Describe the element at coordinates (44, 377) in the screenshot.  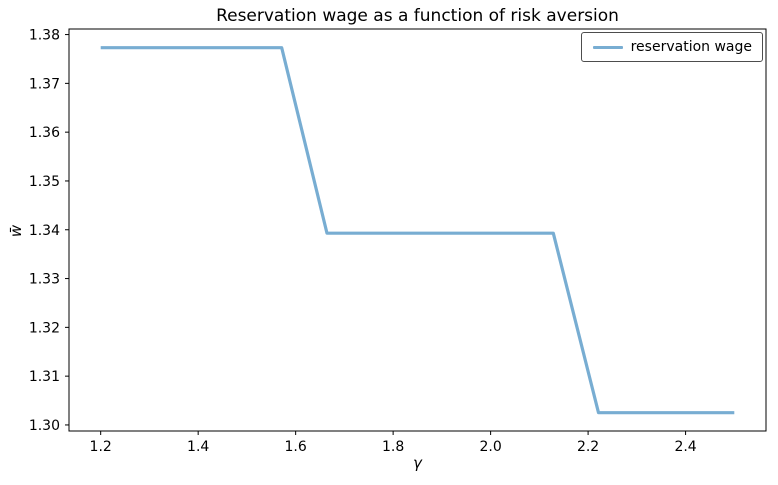
I see `y-tick-label: 1.31` at that location.